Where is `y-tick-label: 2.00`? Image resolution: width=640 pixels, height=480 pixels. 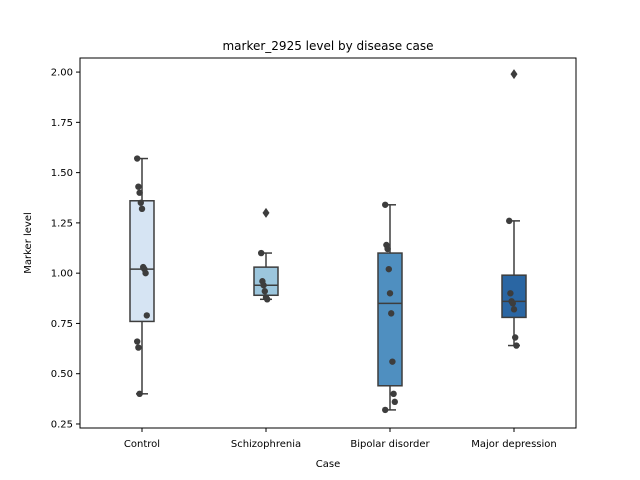
y-tick-label: 2.00 is located at coordinates (62, 73).